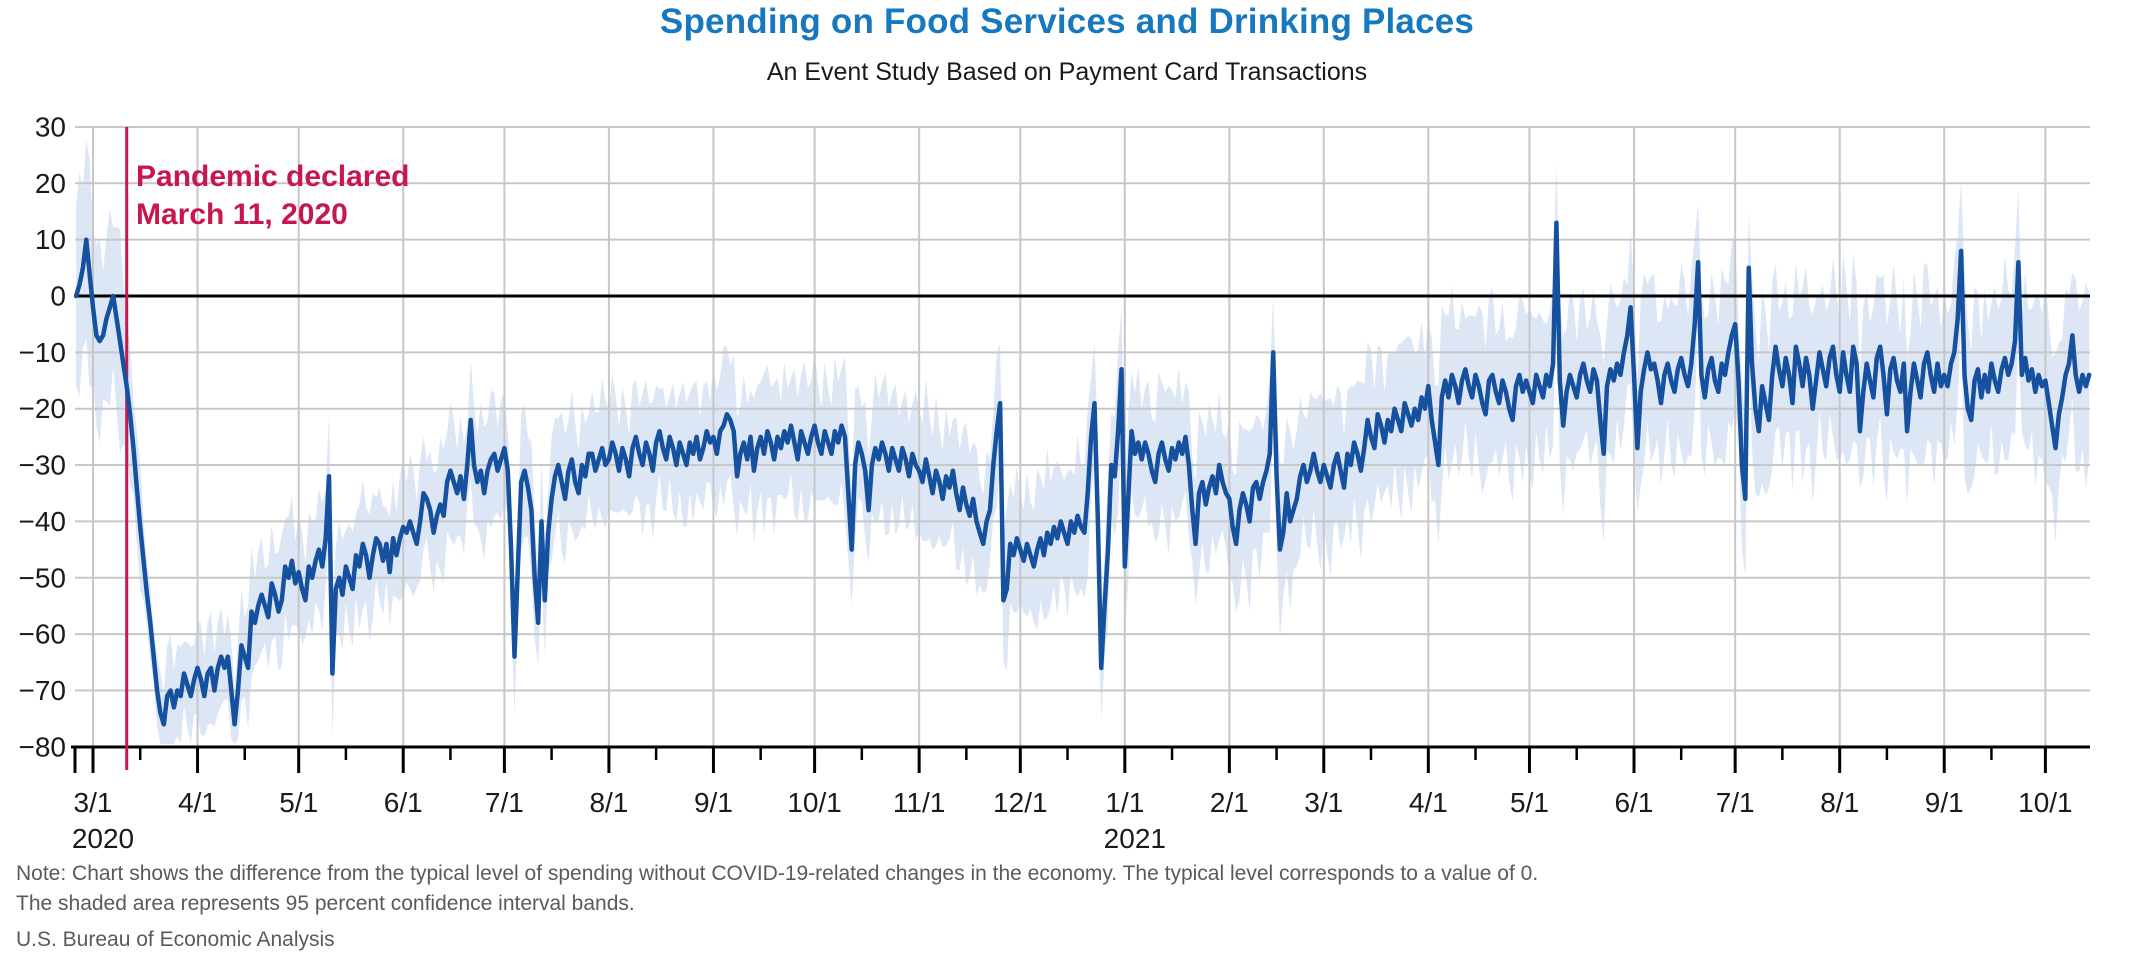  Describe the element at coordinates (919, 802) in the screenshot. I see `x-axis-tick-label: 11/1` at that location.